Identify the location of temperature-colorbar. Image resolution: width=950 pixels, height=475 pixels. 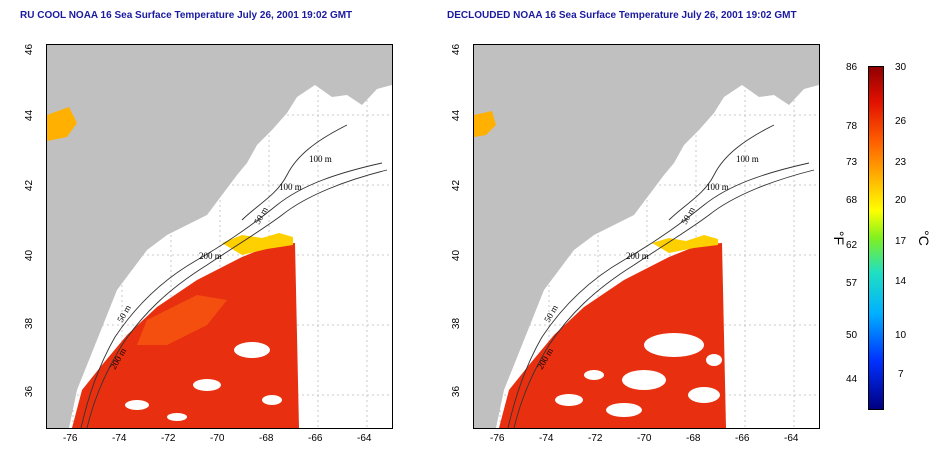
(876, 238).